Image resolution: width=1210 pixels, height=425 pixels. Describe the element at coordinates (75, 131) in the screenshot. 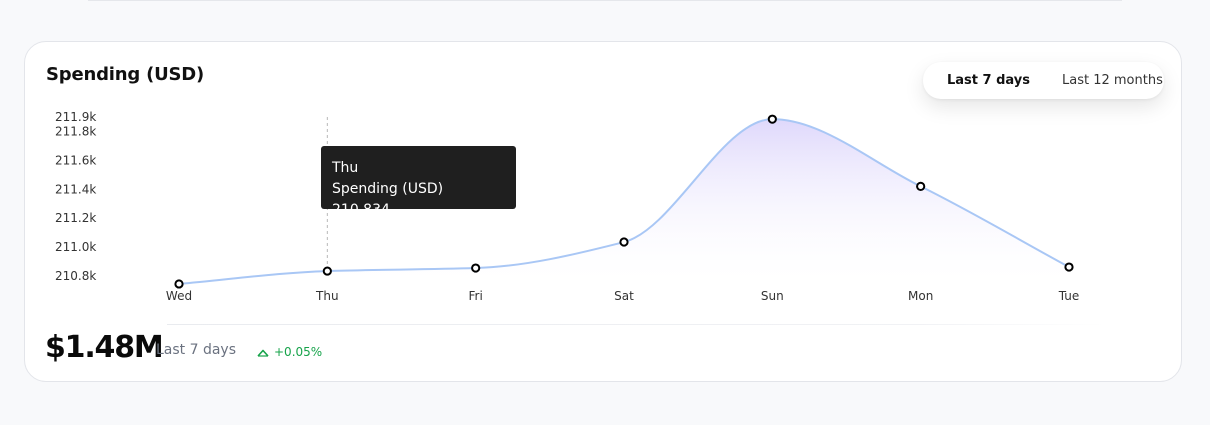

I see `y-tick-label: 211.8k` at that location.